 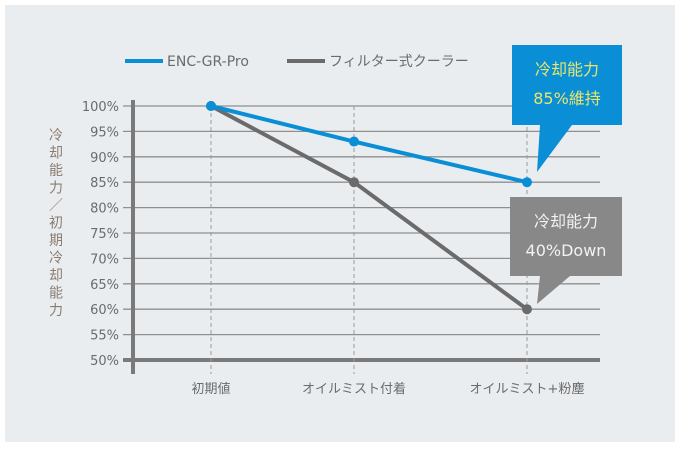 What do you see at coordinates (104, 209) in the screenshot?
I see `y-tick-label: 80%` at bounding box center [104, 209].